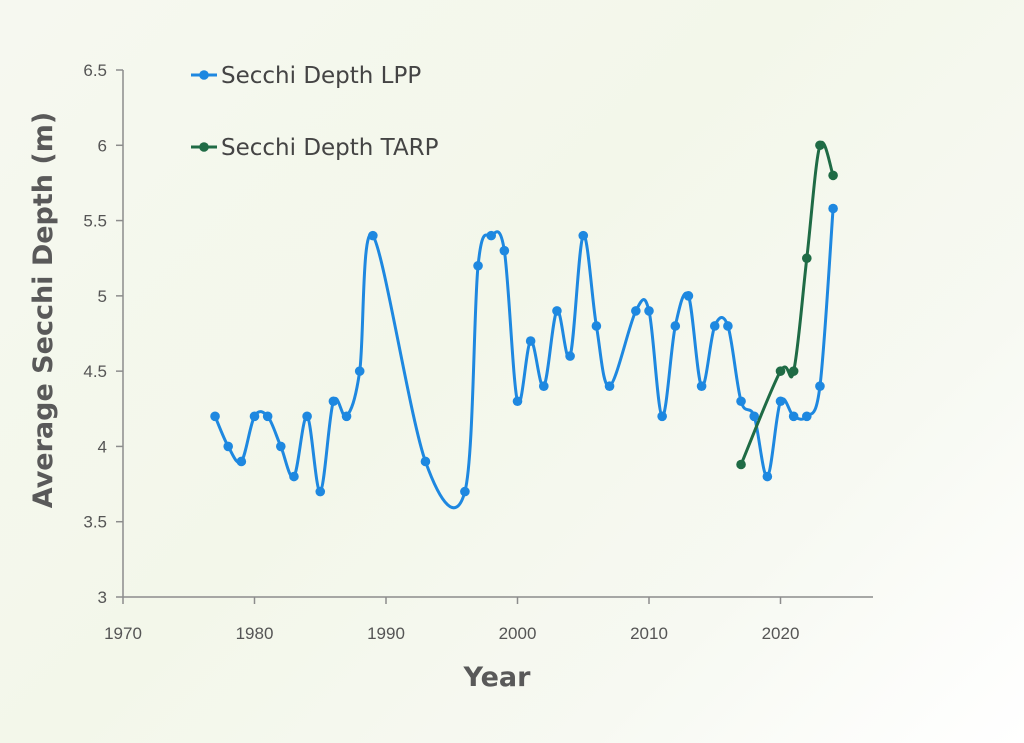  Describe the element at coordinates (315, 112) in the screenshot. I see `legend: Secchi Depth LPP Secchi Depth TARP` at that location.